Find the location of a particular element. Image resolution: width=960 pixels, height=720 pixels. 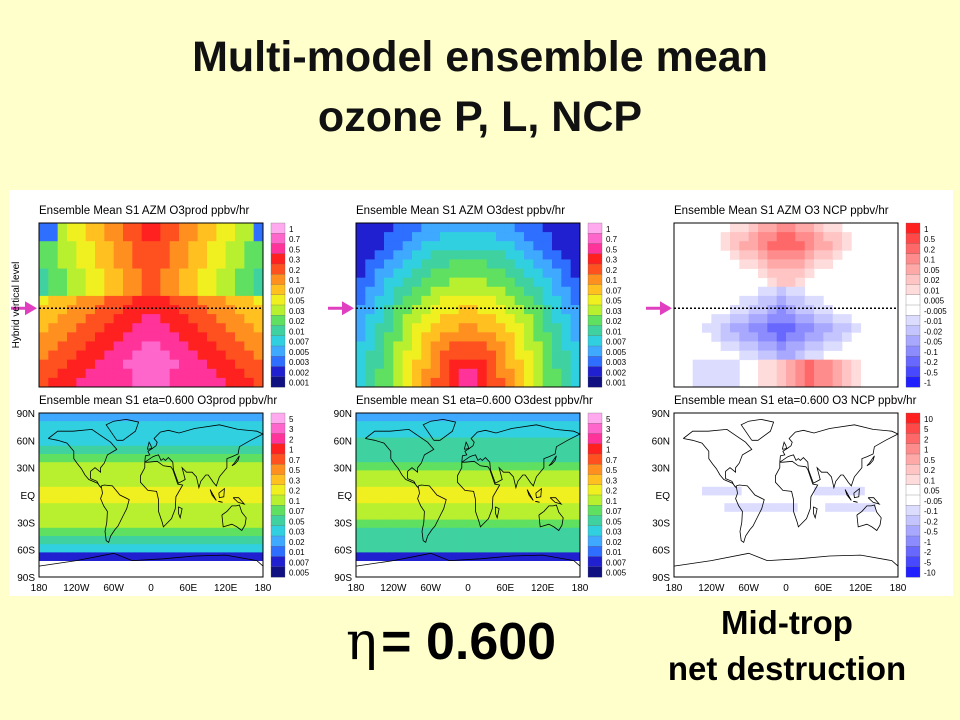

colorbar-swatch is located at coordinates (595, 238).